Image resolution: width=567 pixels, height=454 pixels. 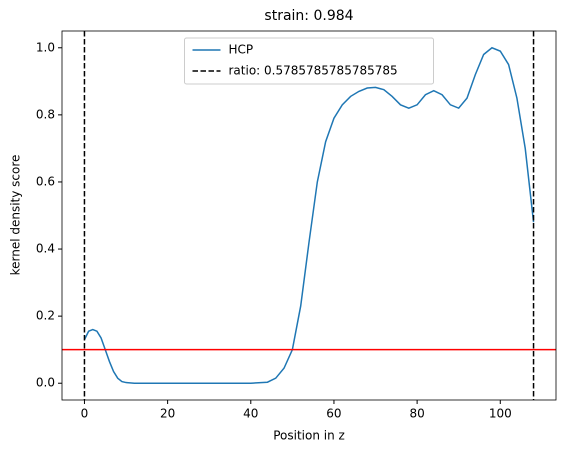 I want to click on y-tick-label: 0.6, so click(x=45, y=181).